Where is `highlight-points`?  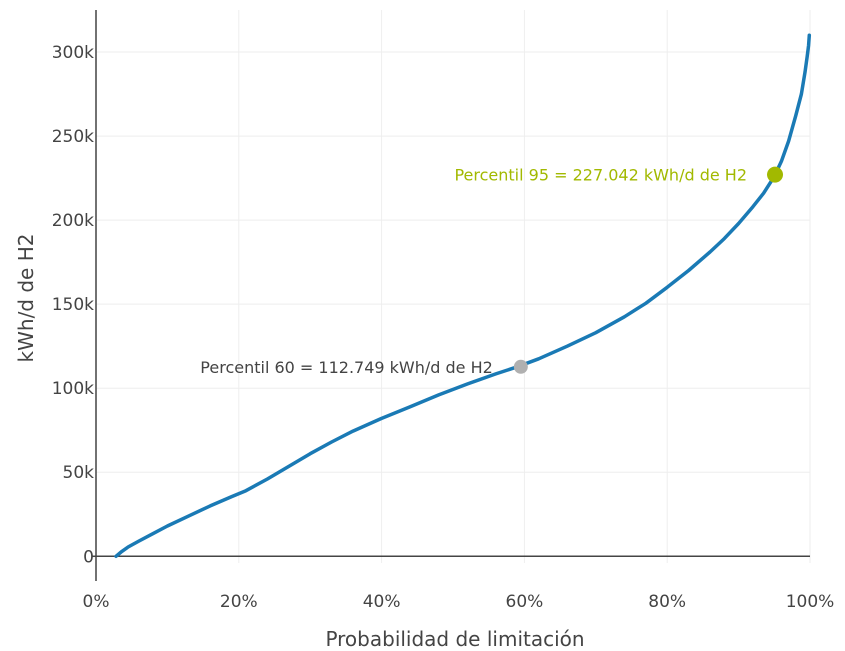
highlight-points is located at coordinates (648, 270).